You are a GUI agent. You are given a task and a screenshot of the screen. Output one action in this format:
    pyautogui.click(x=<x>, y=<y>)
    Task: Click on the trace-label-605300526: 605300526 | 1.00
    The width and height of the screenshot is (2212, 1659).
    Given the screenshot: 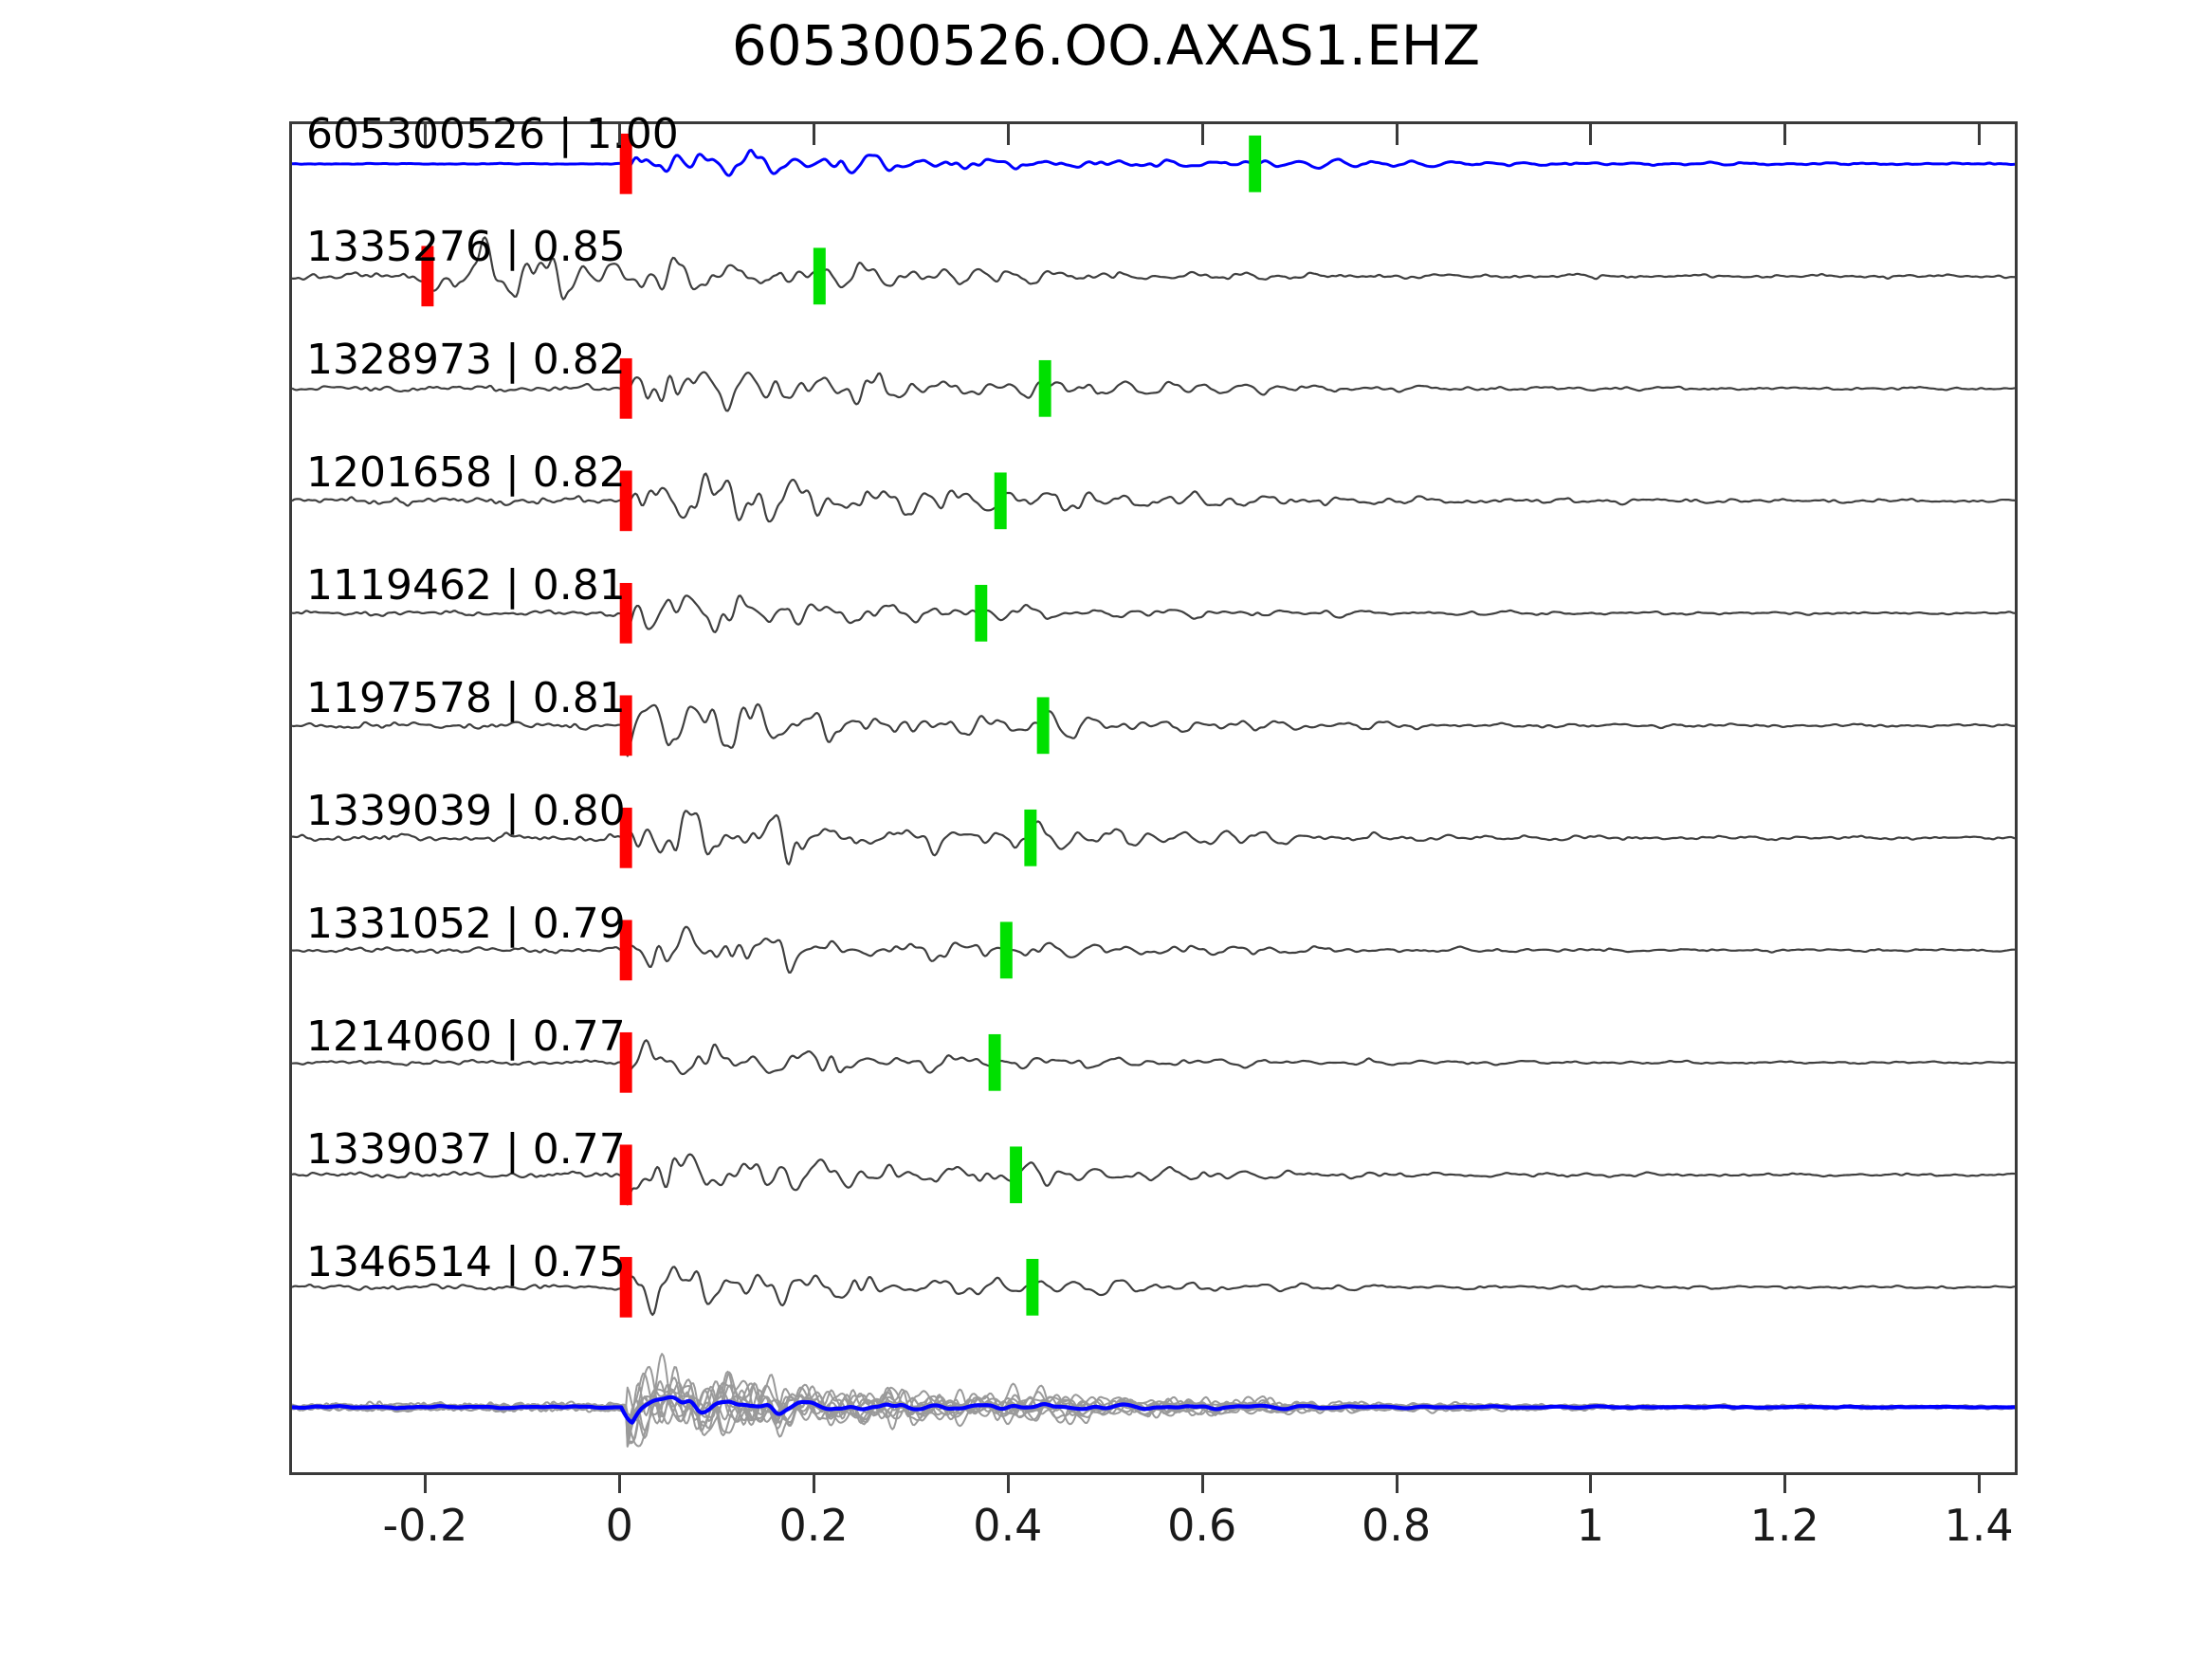 What is the action you would take?
    pyautogui.click(x=492, y=134)
    